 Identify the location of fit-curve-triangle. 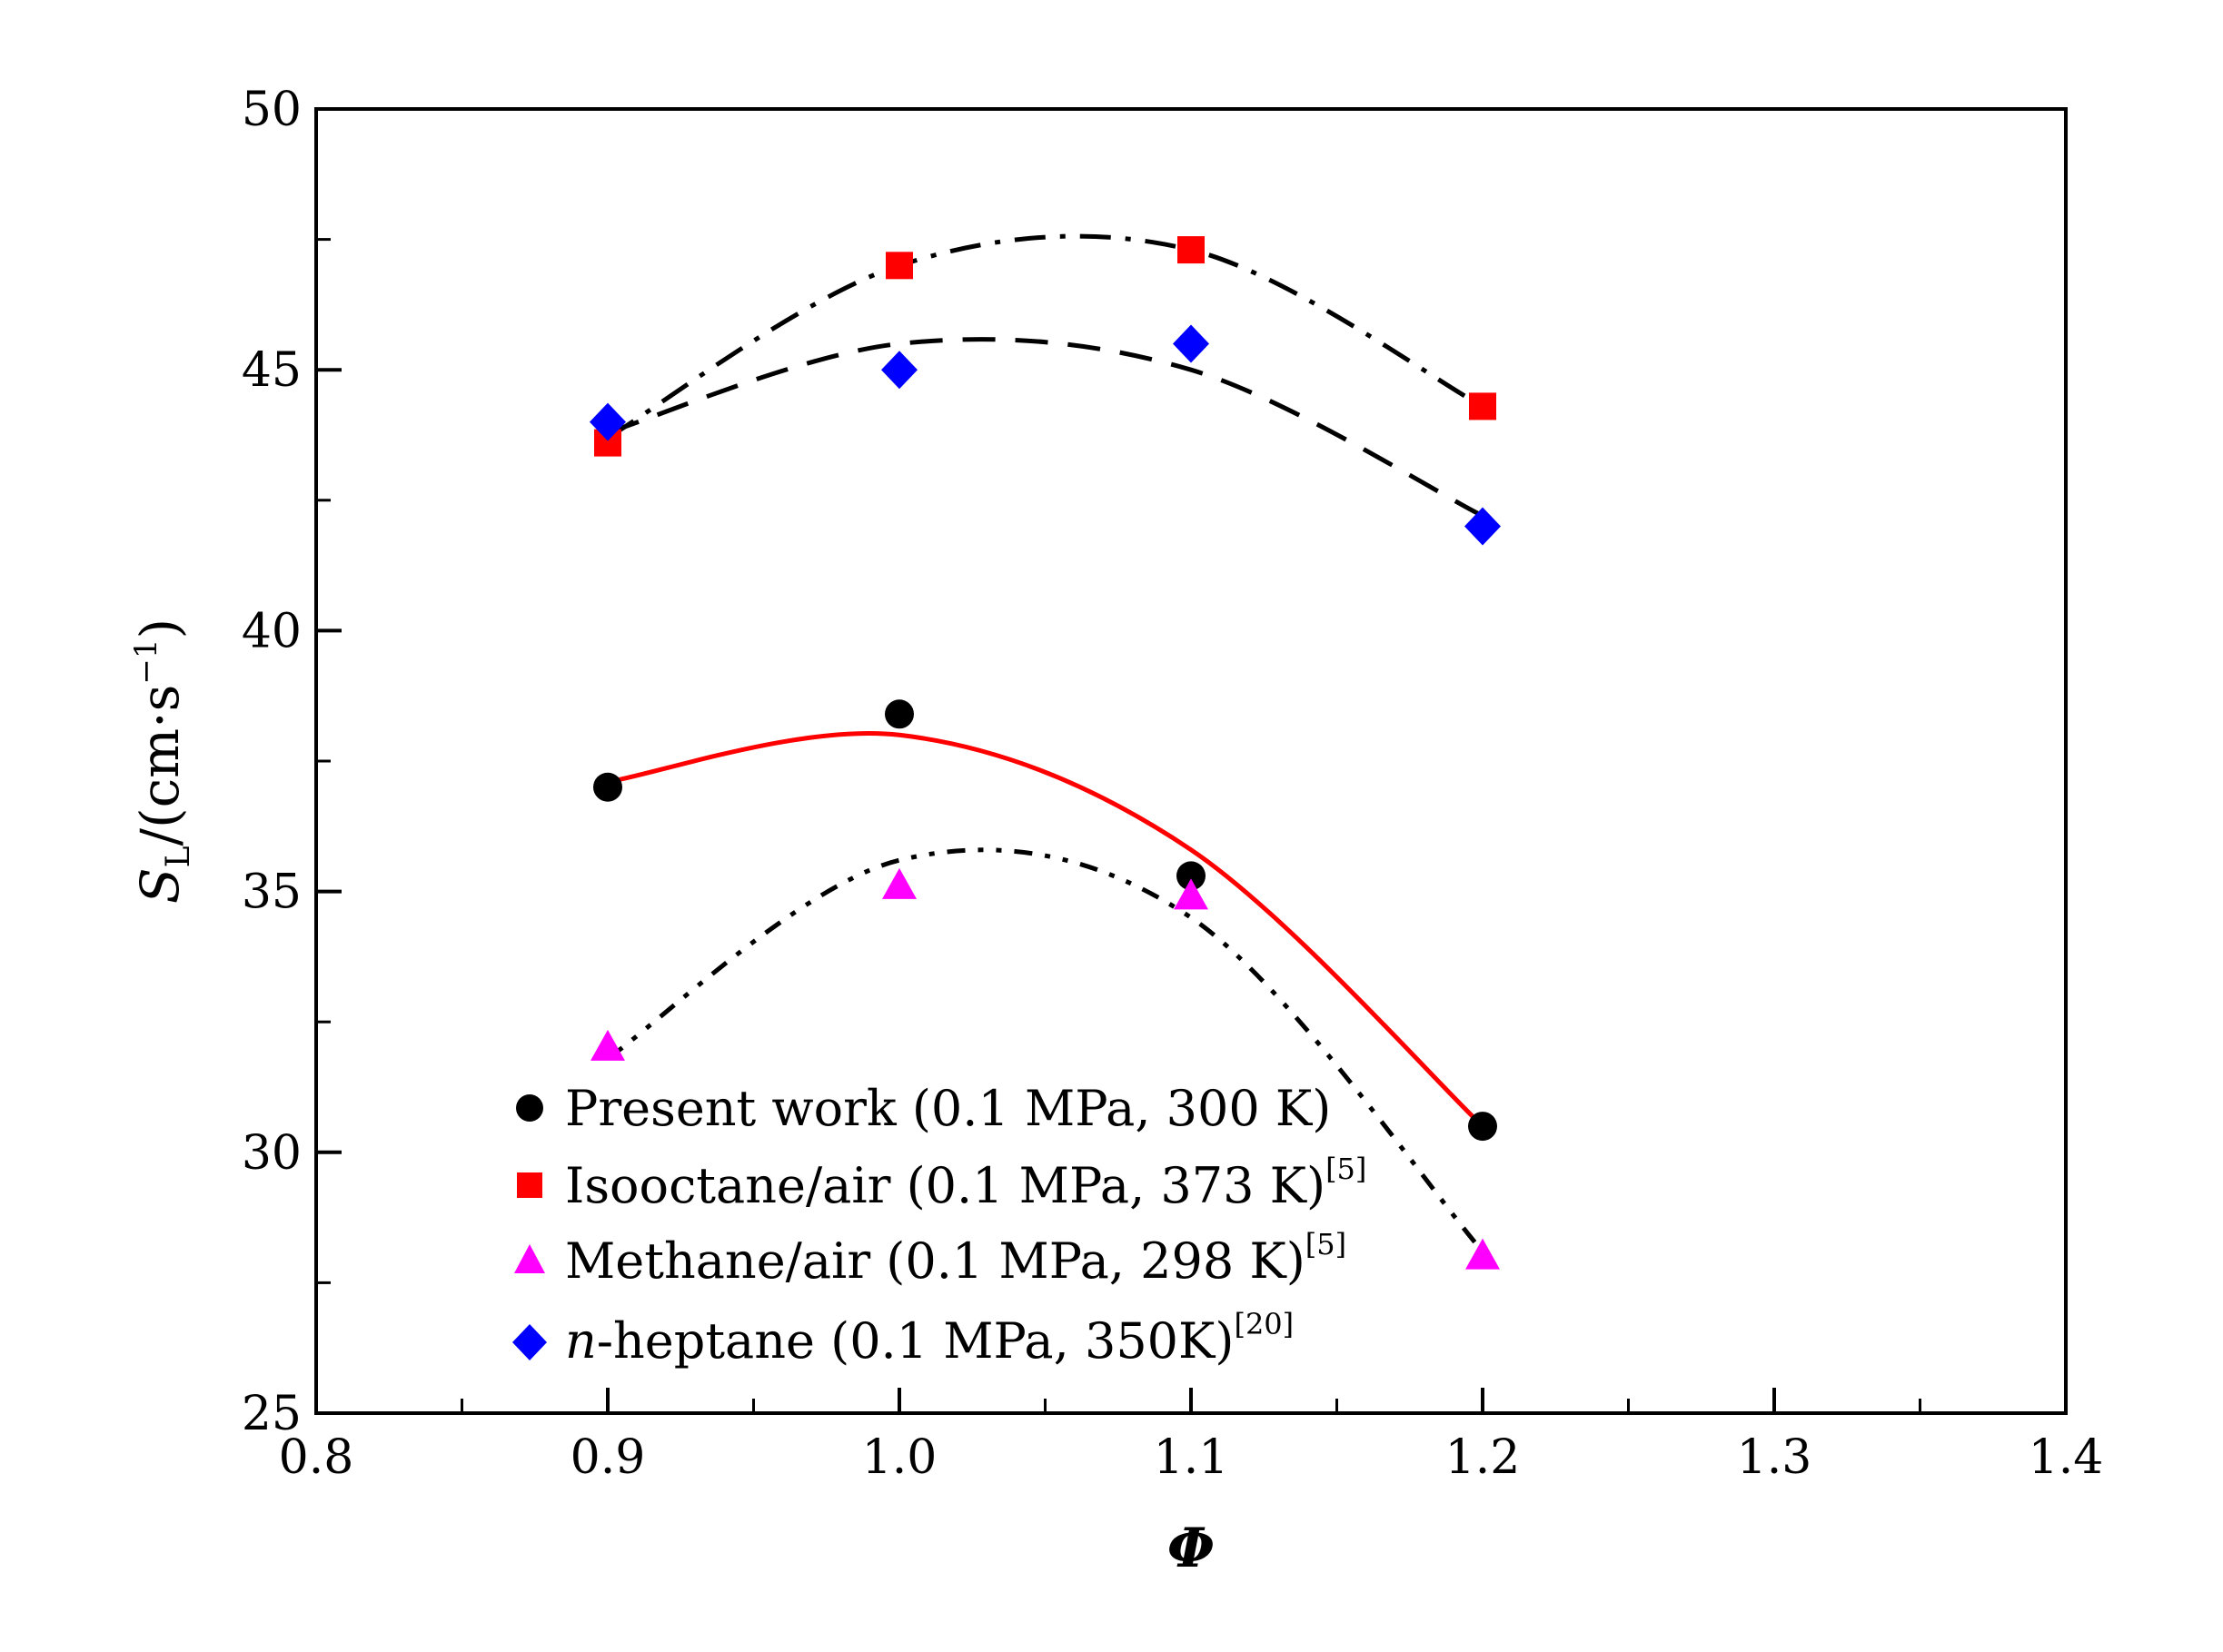
(1045, 1050).